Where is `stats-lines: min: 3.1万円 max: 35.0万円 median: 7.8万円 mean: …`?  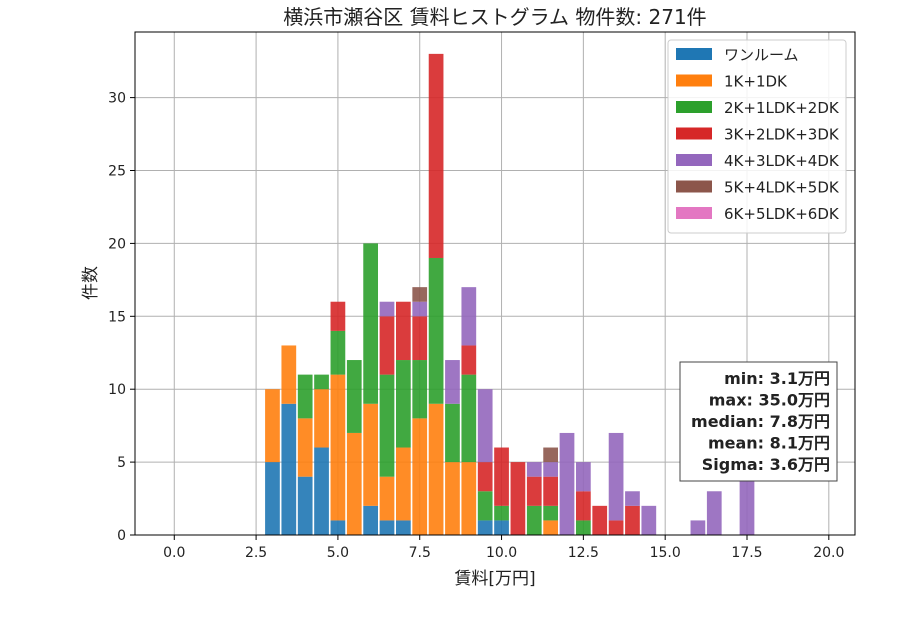
stats-lines: min: 3.1万円 max: 35.0万円 median: 7.8万円 mean: … is located at coordinates (760, 421).